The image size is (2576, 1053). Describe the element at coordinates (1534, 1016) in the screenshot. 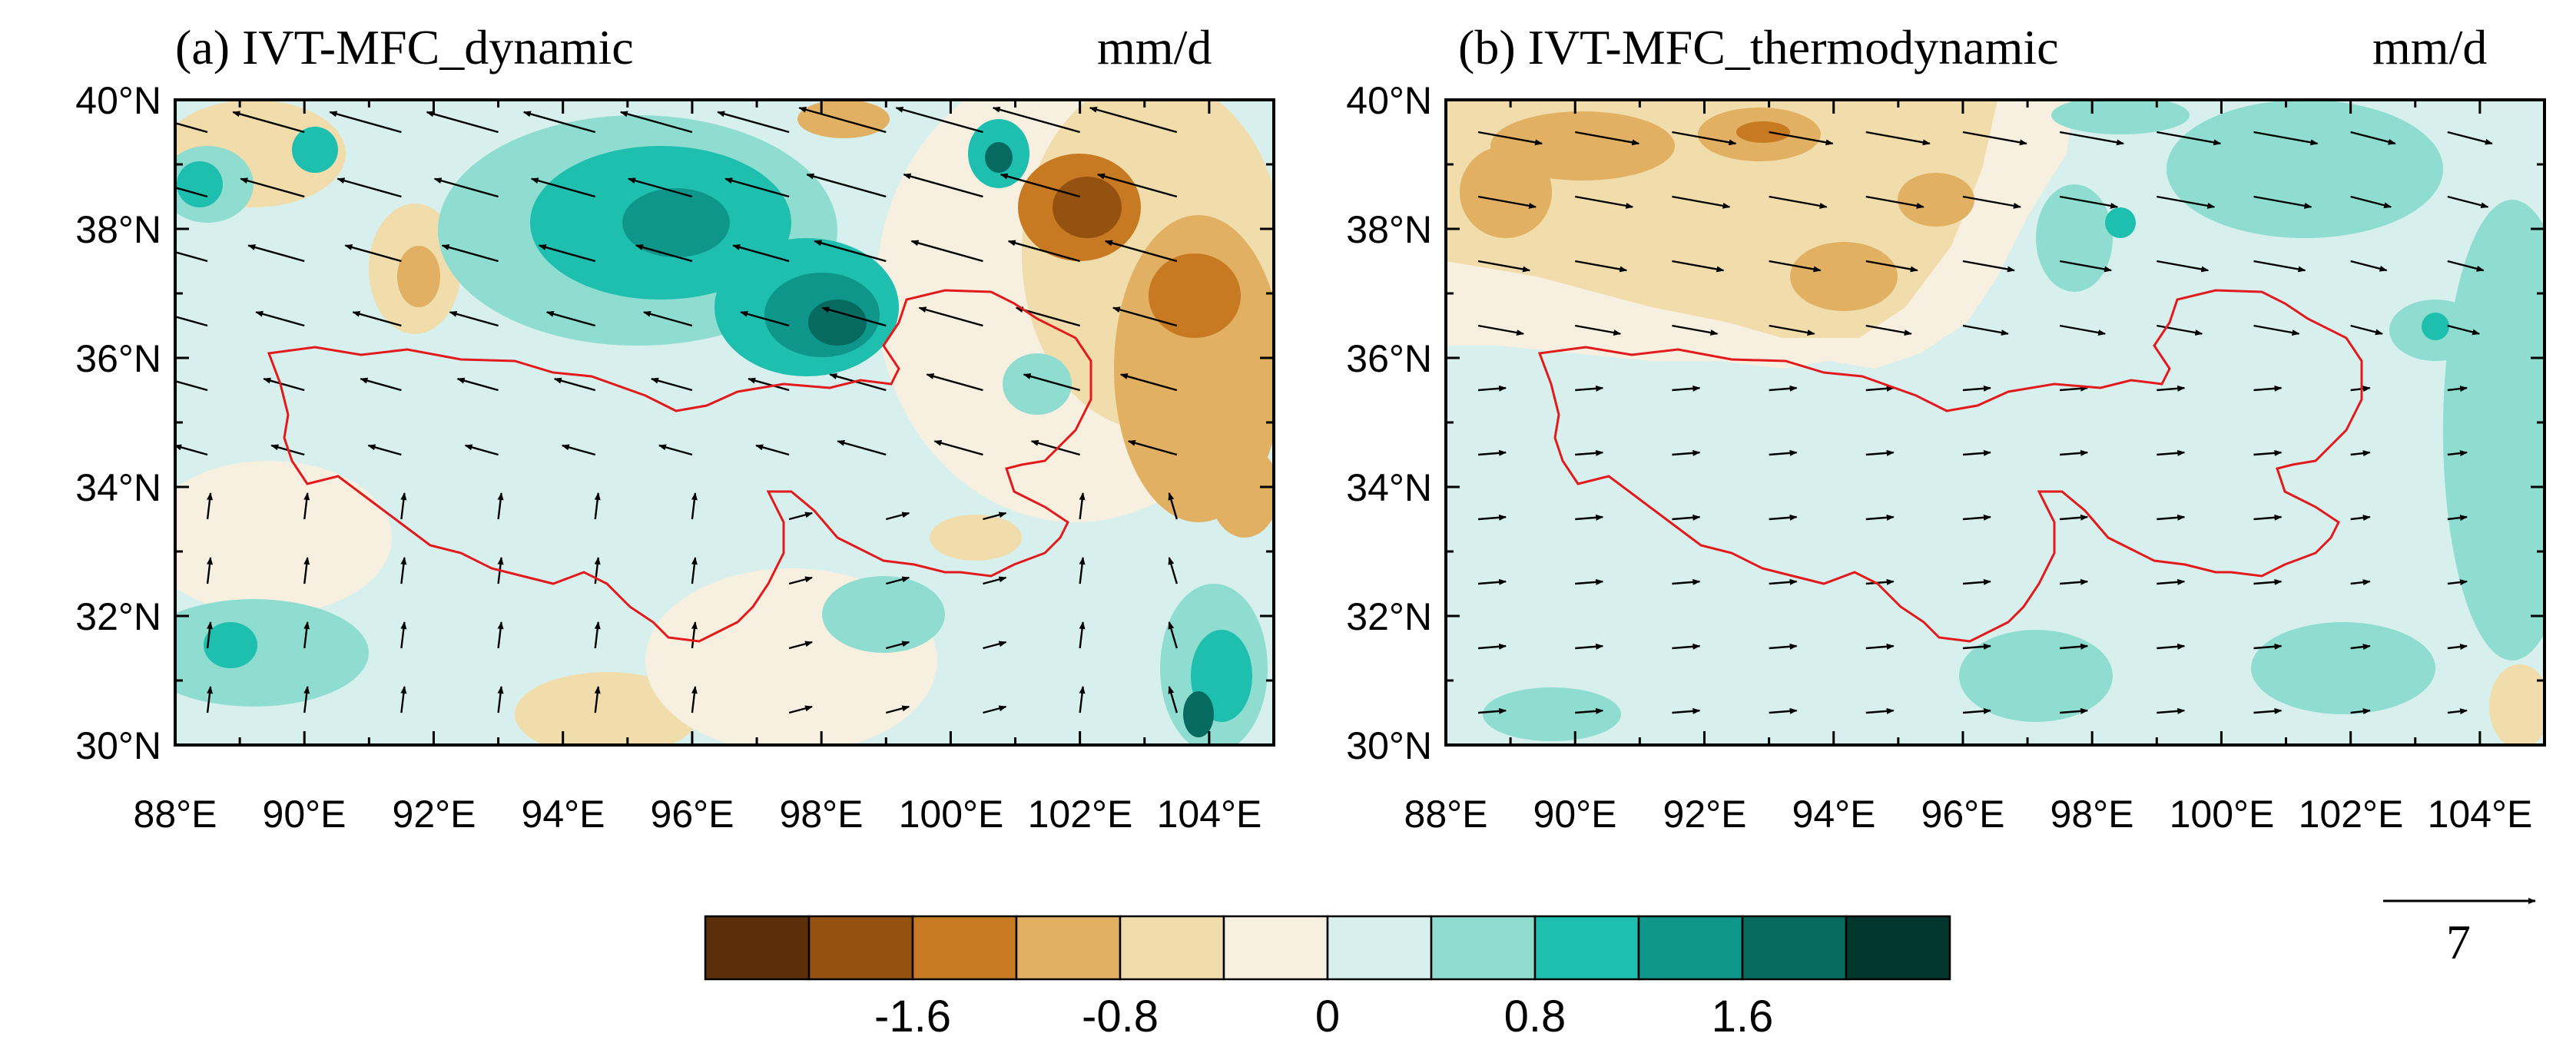

I see `colorbar-label: 0.8` at that location.